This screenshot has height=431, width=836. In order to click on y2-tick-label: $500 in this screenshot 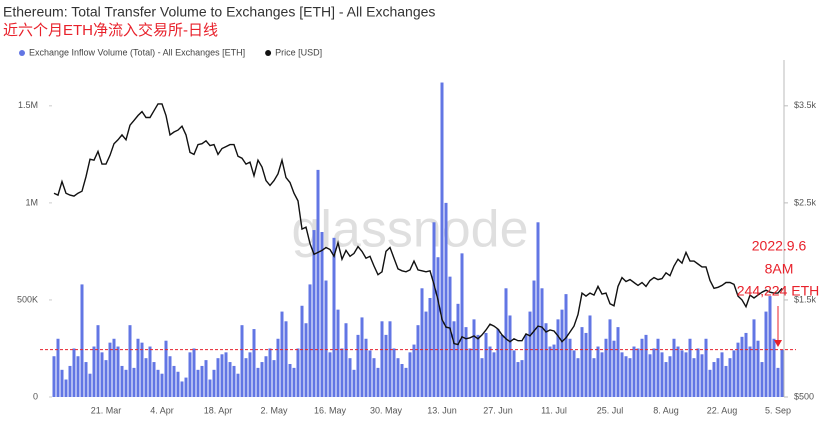, I will do `click(804, 396)`.